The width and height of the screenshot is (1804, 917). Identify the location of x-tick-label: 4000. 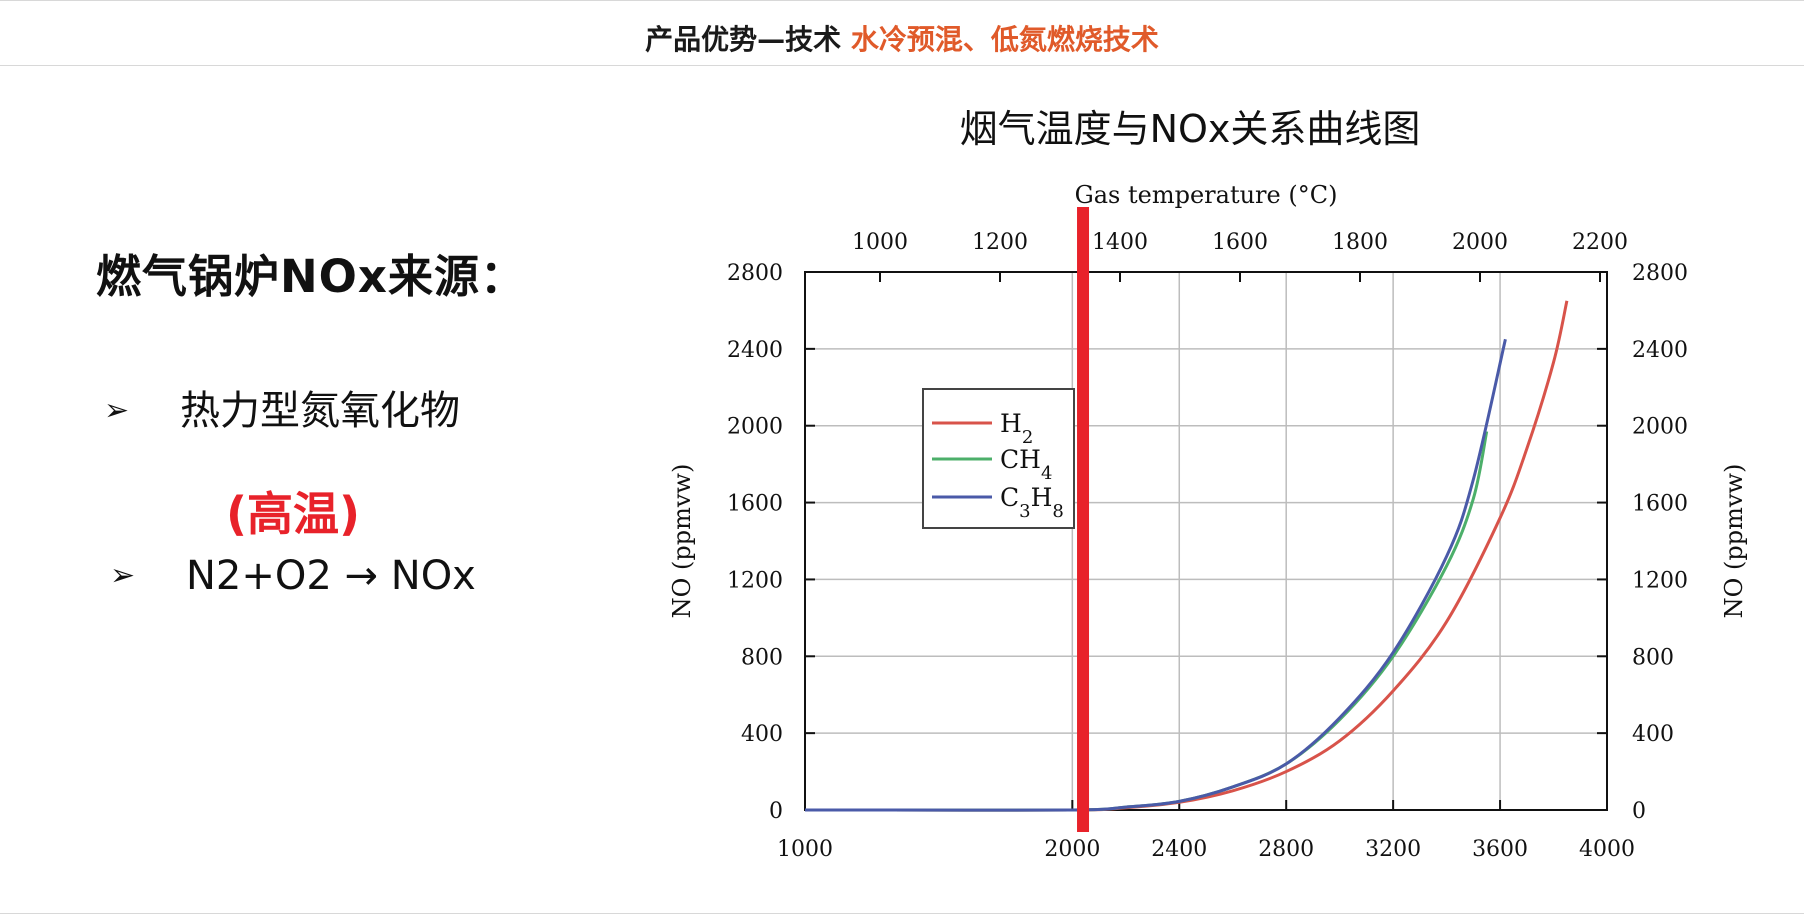
(1607, 849).